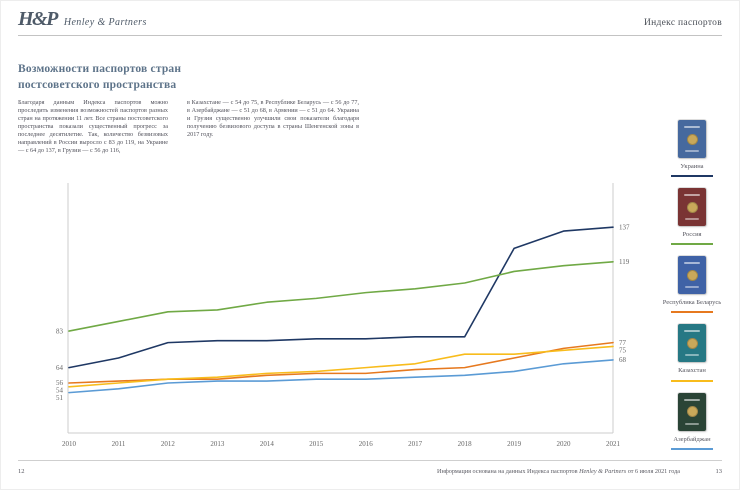 The height and width of the screenshot is (490, 740). I want to click on logo-monogram-icon: H&P, so click(38, 19).